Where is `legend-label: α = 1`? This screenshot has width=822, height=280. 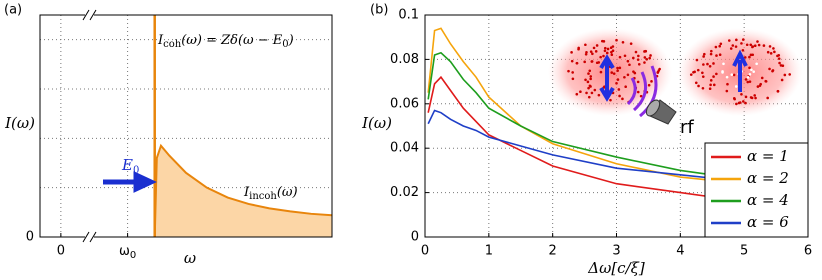 legend-label: α = 1 is located at coordinates (768, 156).